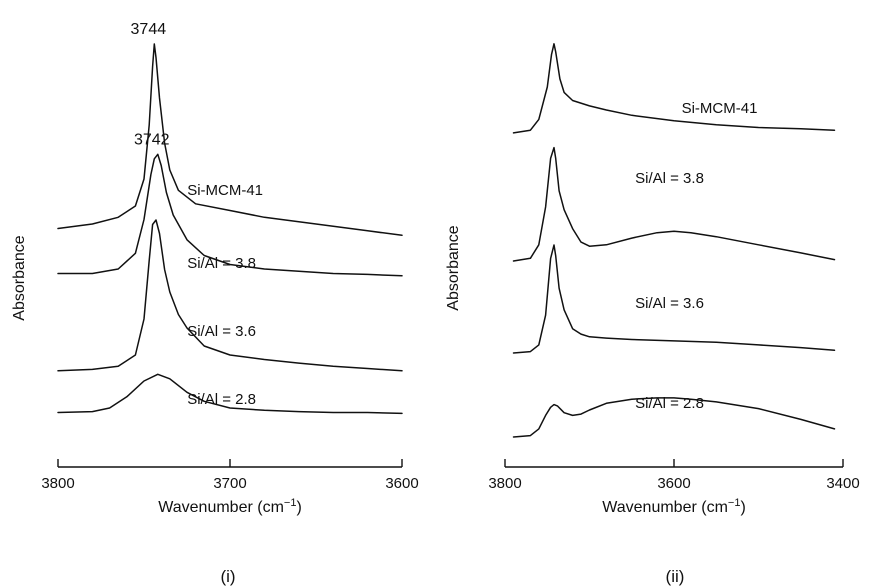 This screenshot has height=587, width=880. I want to click on x-tick-label: 3400, so click(842, 483).